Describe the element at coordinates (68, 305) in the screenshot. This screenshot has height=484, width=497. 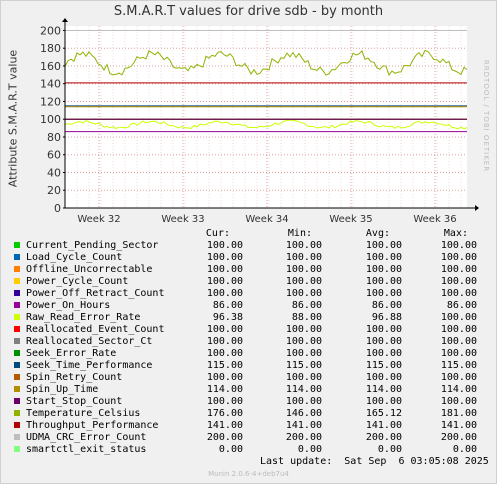
I see `legend-series-name: Power_On_Hours` at that location.